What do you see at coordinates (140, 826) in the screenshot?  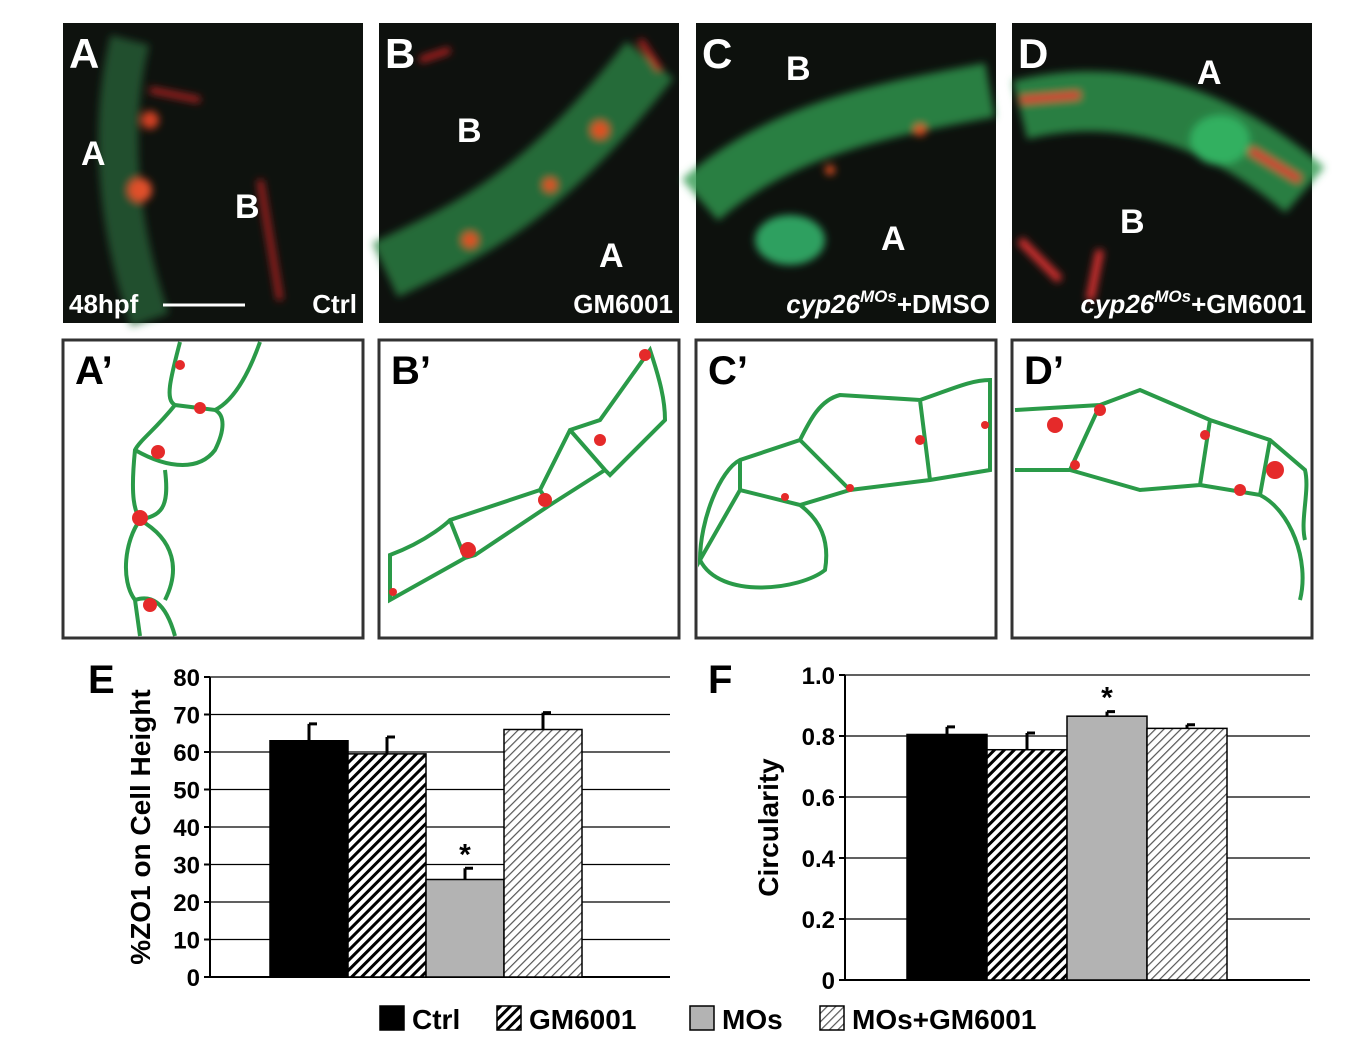 I see `y-axis-label: %ZO1 on Cell Height` at bounding box center [140, 826].